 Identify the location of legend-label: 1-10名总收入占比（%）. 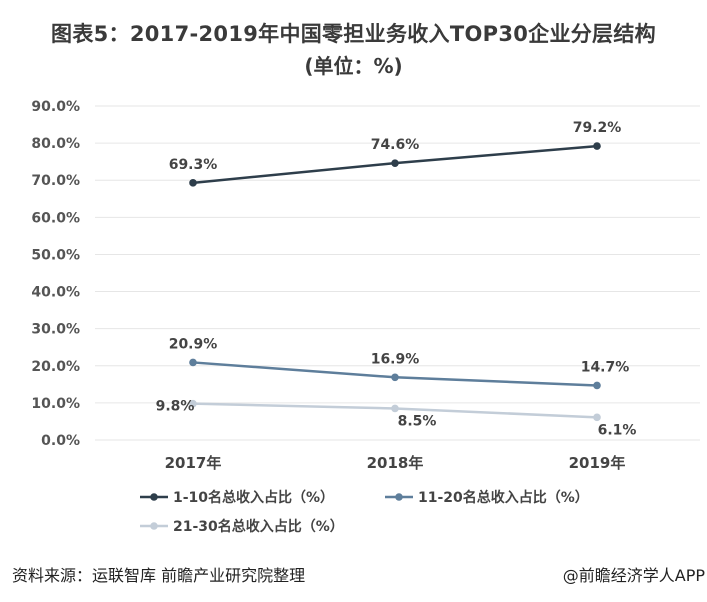
(253, 497).